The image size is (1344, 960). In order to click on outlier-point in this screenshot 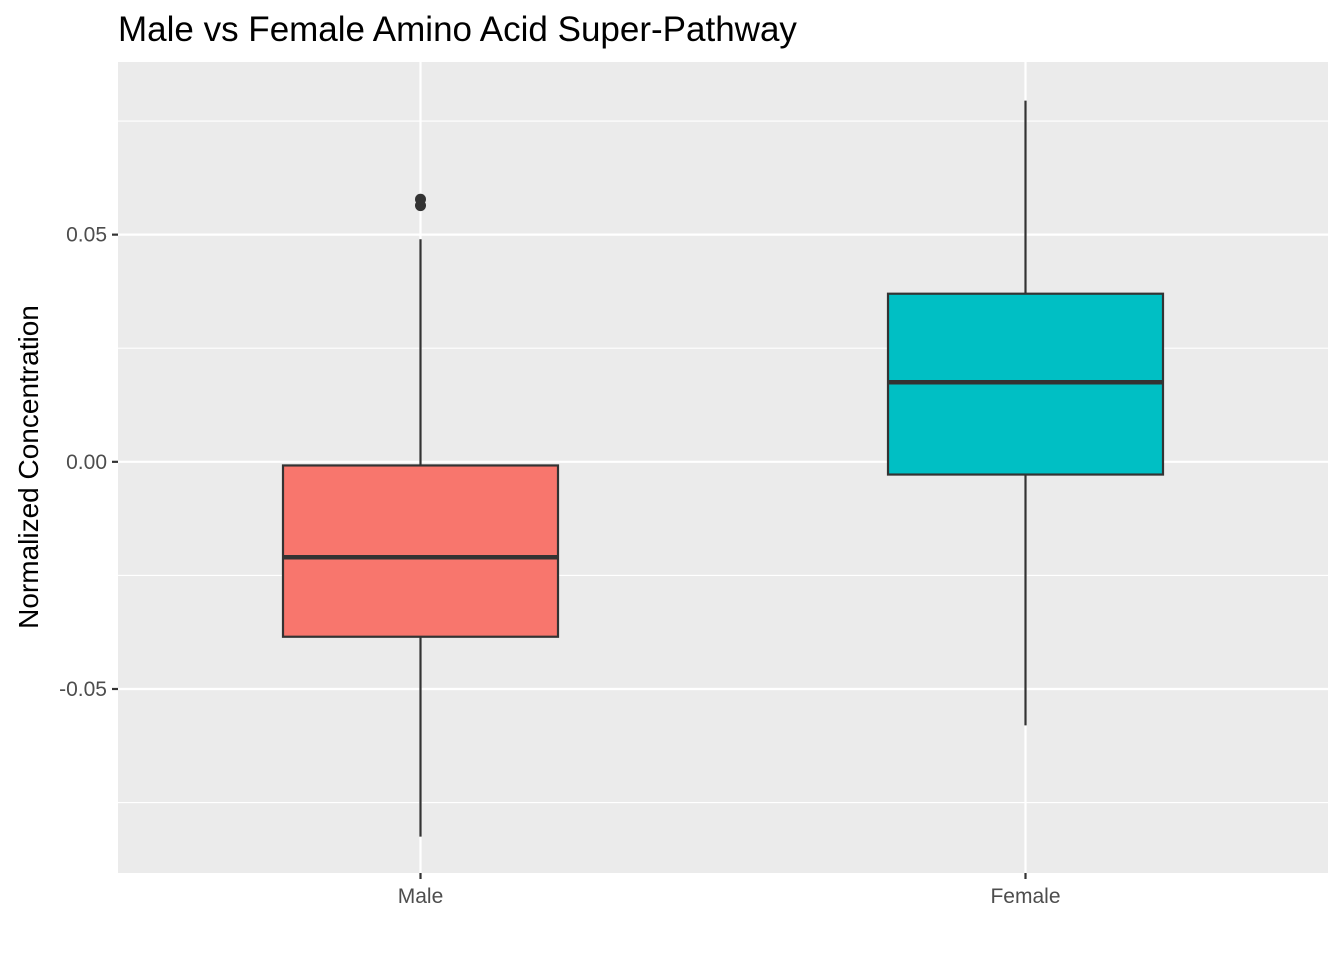, I will do `click(420, 199)`.